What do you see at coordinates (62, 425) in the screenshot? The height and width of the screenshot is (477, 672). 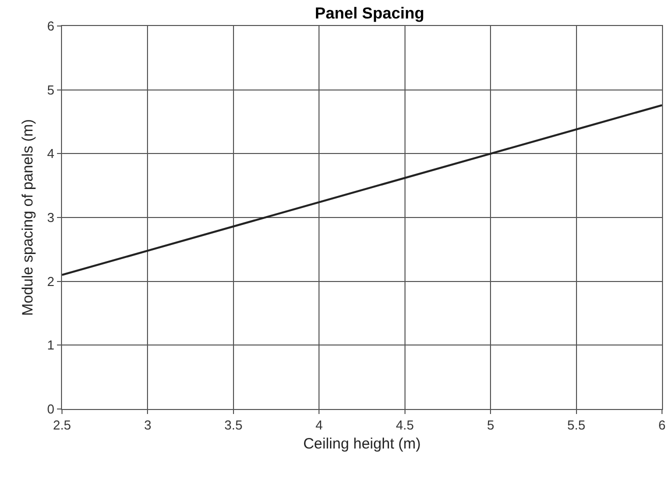 I see `x-tick-label: 2.5` at bounding box center [62, 425].